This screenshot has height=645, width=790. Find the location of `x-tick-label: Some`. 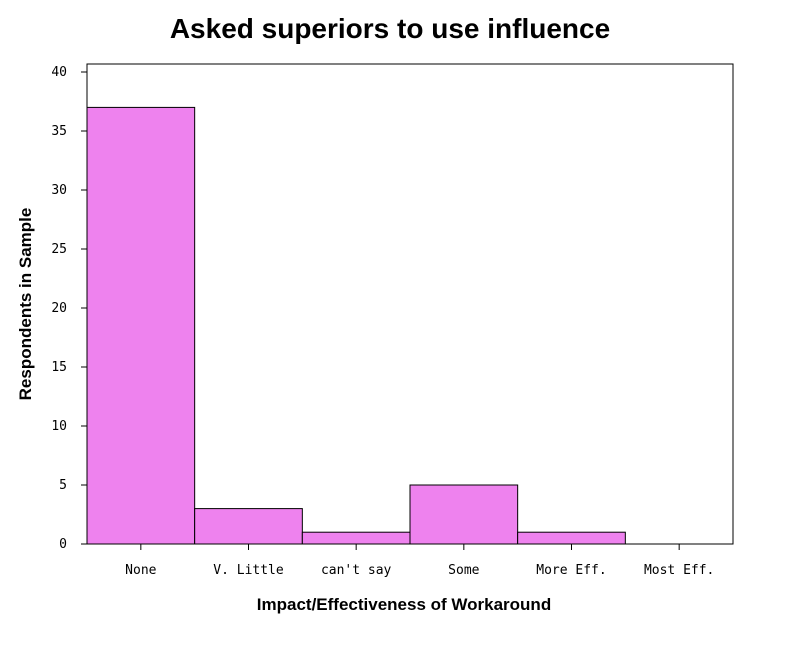

x-tick-label: Some is located at coordinates (463, 570).